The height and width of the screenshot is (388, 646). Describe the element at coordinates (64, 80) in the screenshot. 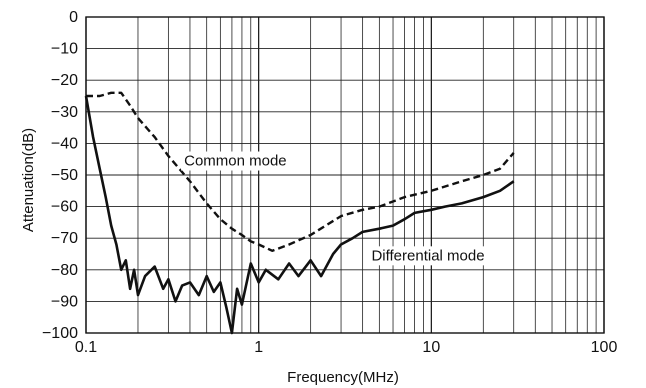

I see `y-tick-label: −20` at that location.